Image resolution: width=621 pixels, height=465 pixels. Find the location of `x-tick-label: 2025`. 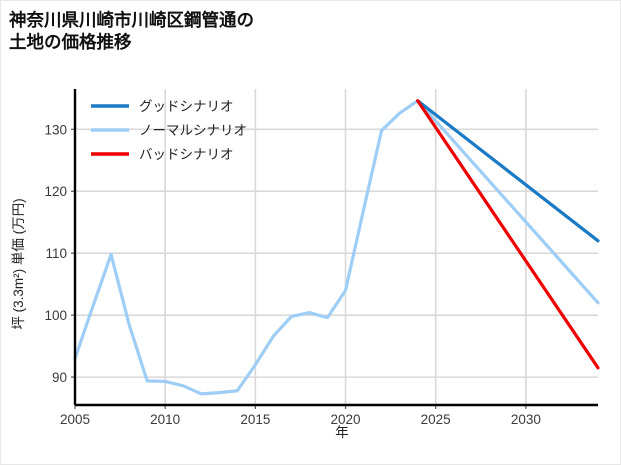

x-tick-label: 2025 is located at coordinates (436, 419).